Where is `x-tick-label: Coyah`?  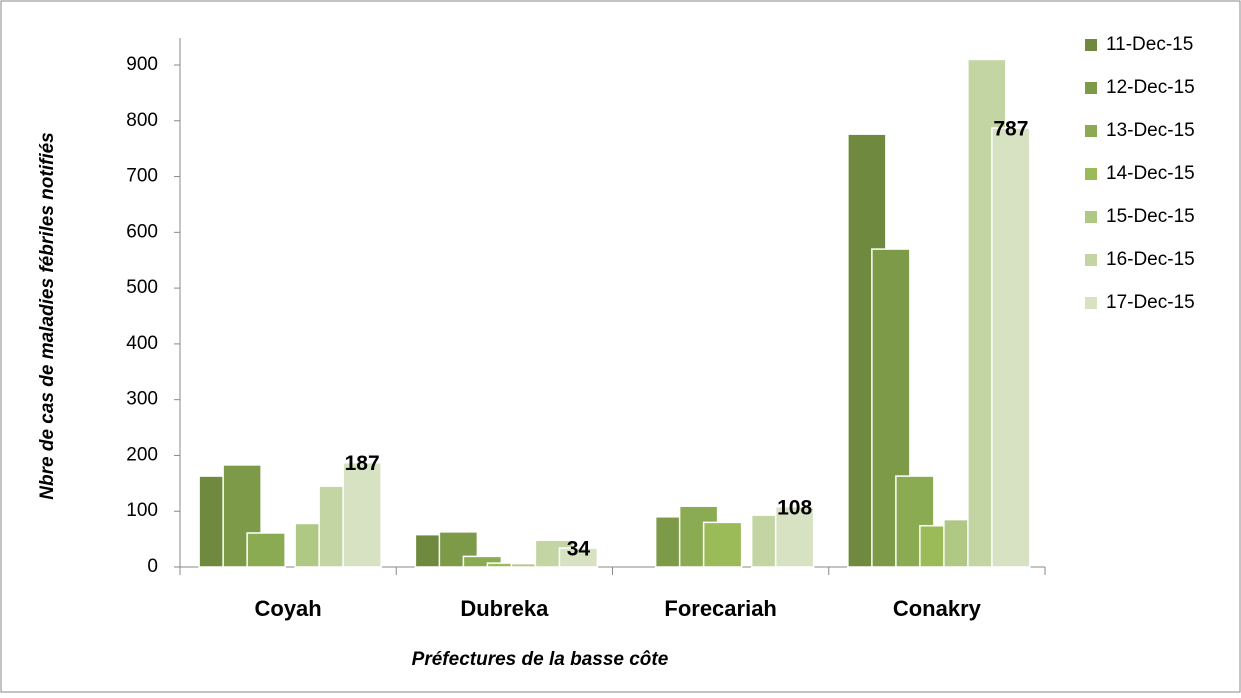
x-tick-label: Coyah is located at coordinates (288, 608).